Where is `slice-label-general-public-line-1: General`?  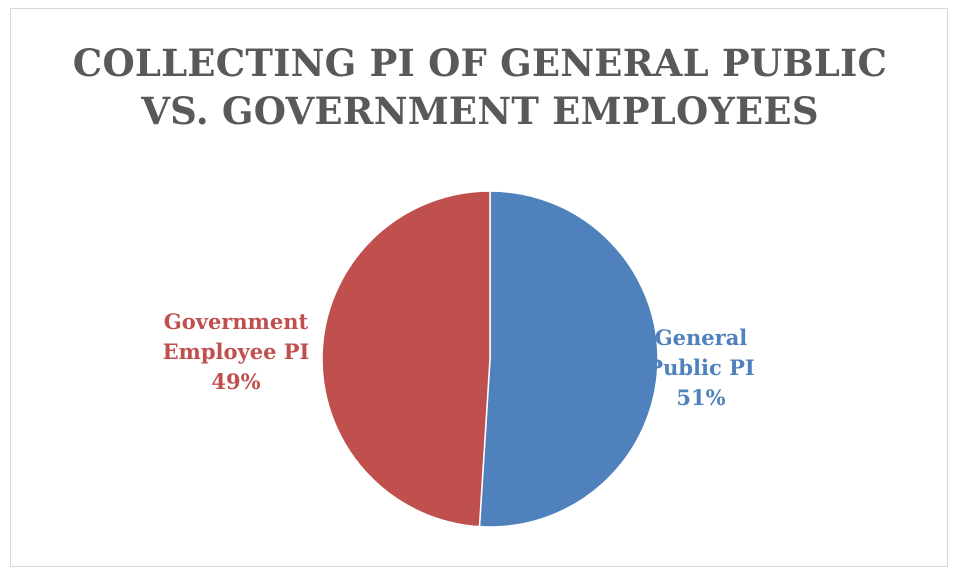 slice-label-general-public-line-1: General is located at coordinates (701, 337).